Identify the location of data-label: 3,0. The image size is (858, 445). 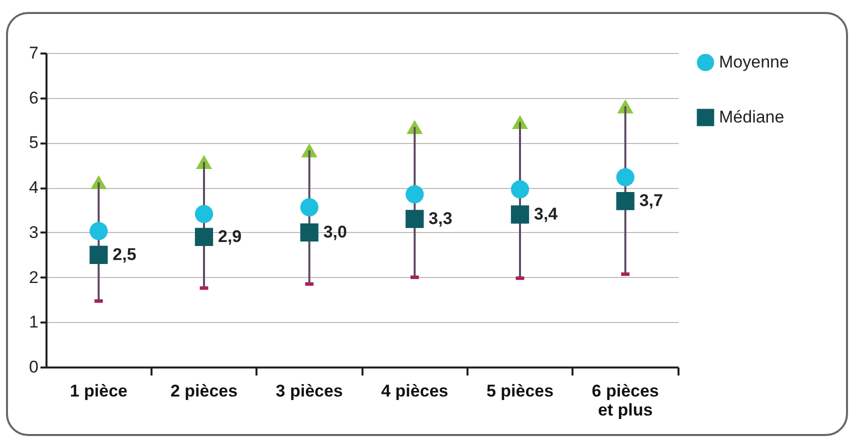
(335, 232).